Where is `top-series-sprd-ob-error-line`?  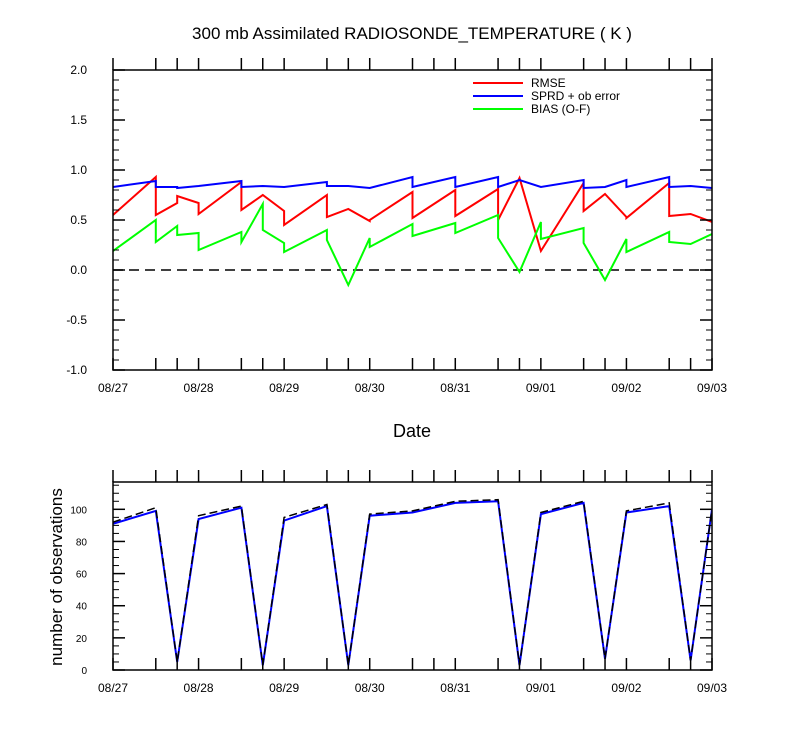 top-series-sprd-ob-error-line is located at coordinates (412, 182).